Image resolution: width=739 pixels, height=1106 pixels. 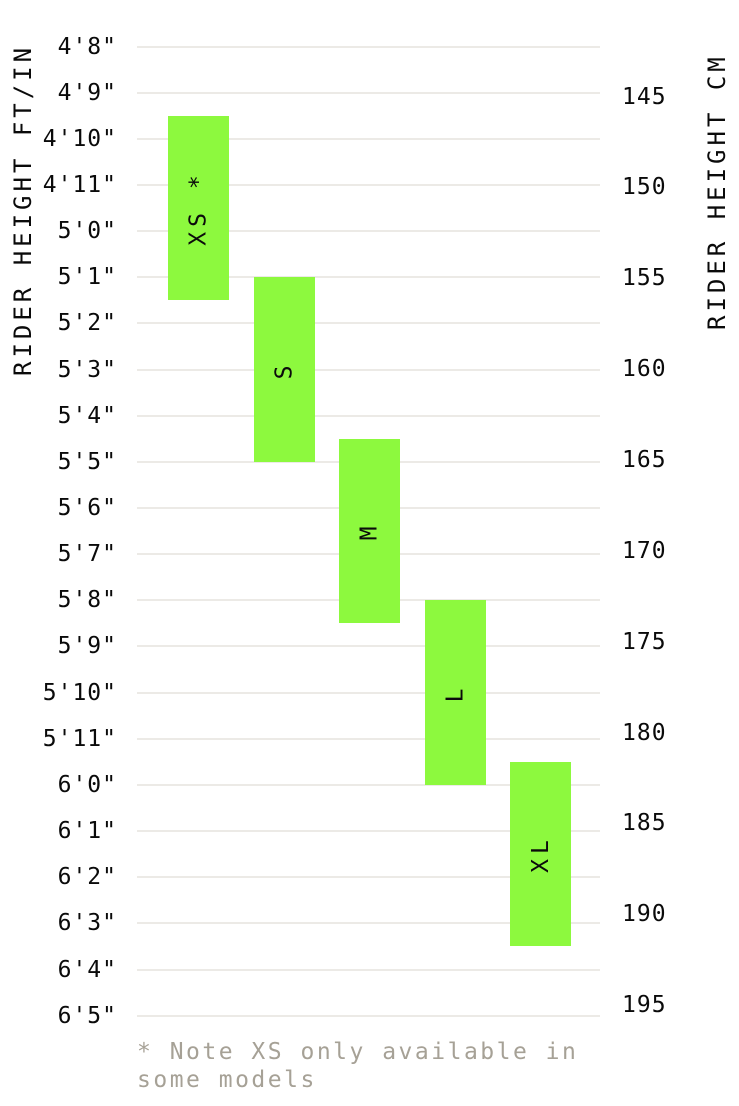 I want to click on cm-tick-label: 180, so click(x=644, y=732).